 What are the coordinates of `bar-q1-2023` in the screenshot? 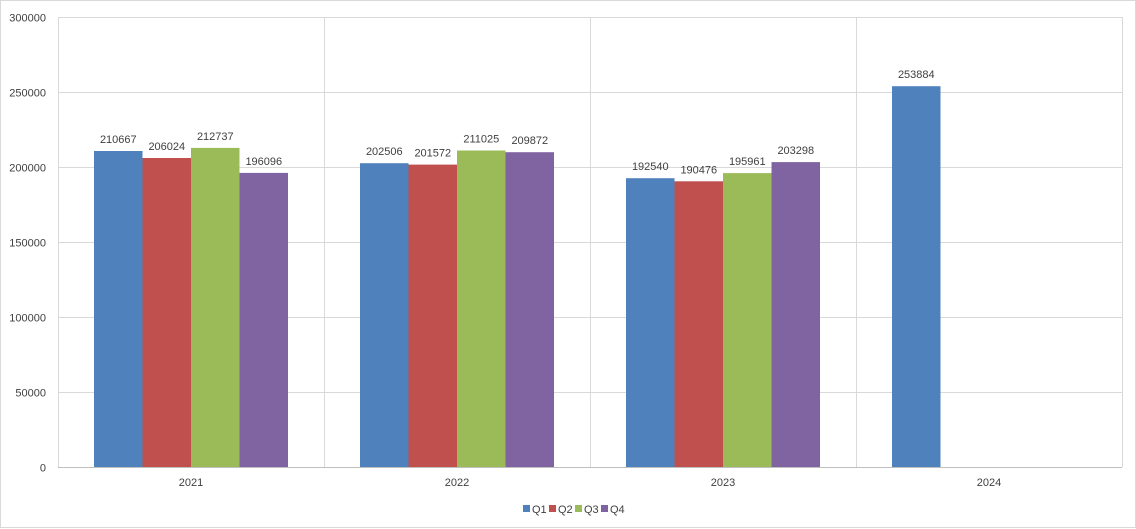 It's located at (650, 322).